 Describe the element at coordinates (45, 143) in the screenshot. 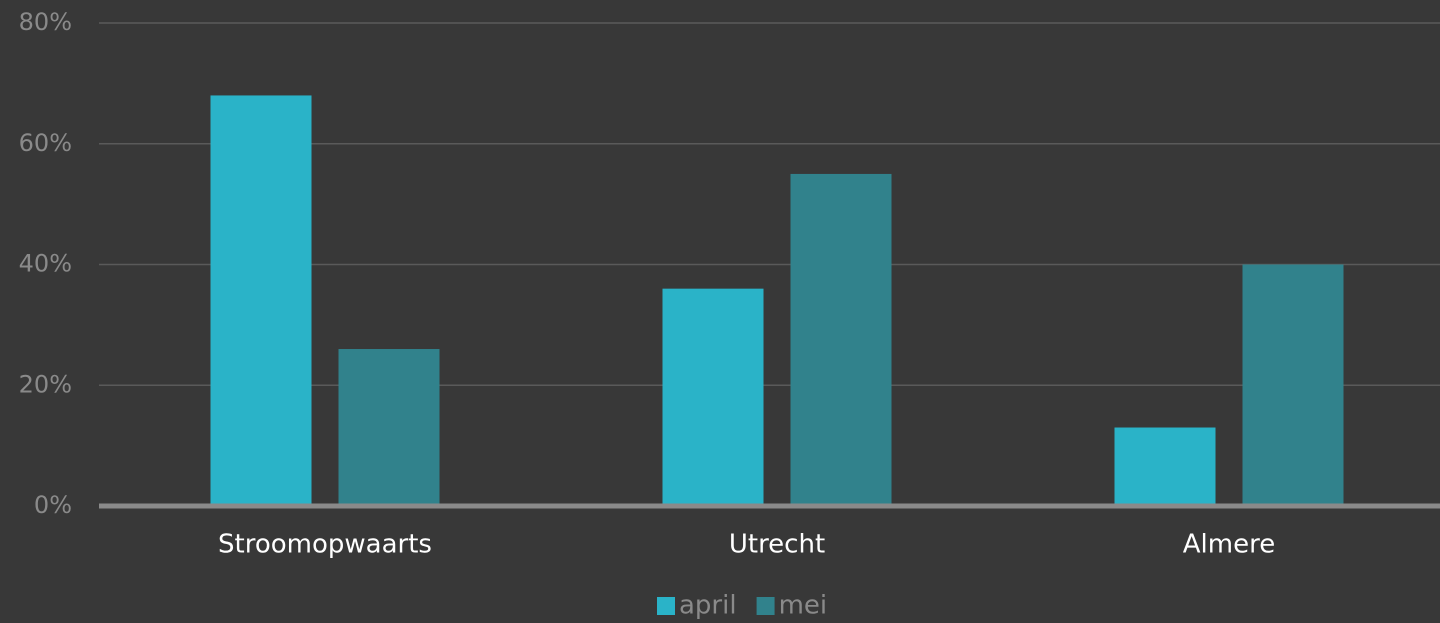

I see `y-tick-label: 60%` at that location.